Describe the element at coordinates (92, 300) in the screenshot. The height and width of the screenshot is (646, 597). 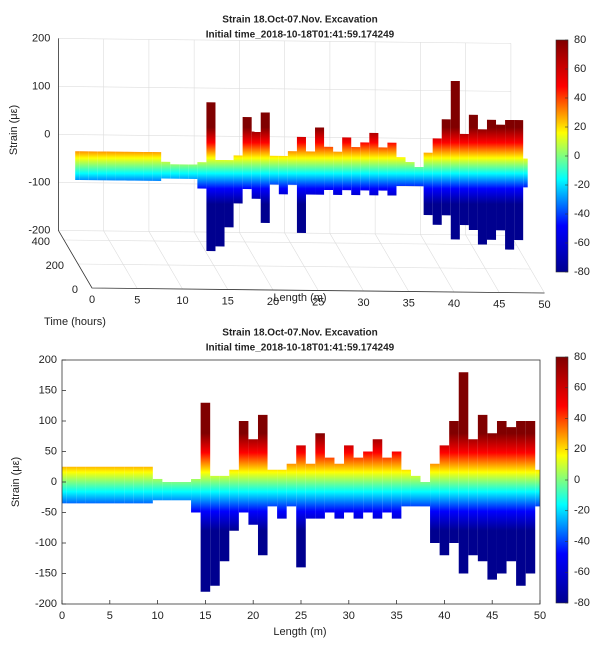
I see `x-tick-label: 0` at that location.